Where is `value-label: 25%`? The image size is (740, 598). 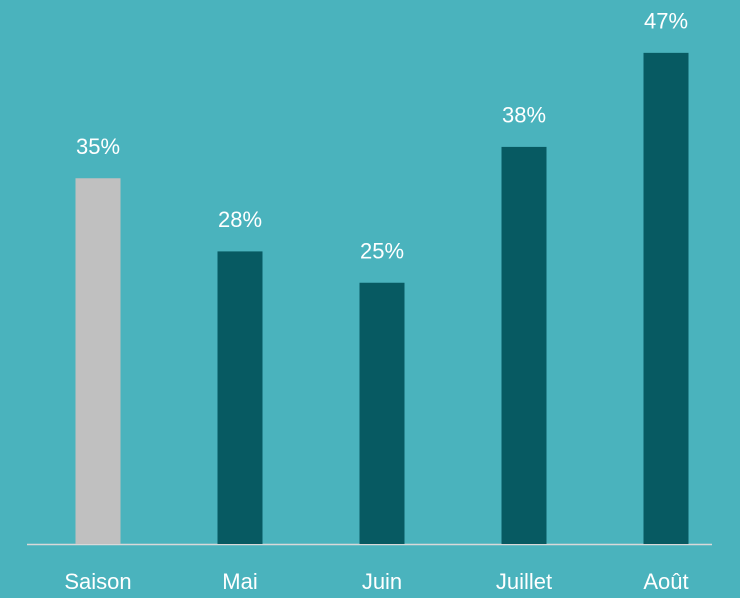 value-label: 25% is located at coordinates (382, 251).